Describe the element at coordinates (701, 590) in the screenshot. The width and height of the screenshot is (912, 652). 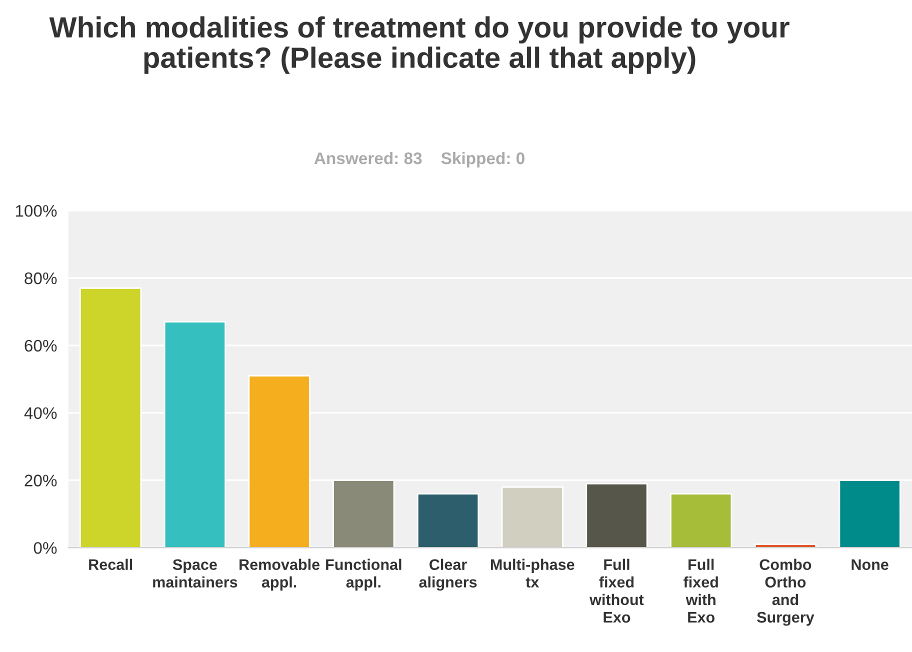
I see `x-tick-label: Full fixed with Exo` at that location.